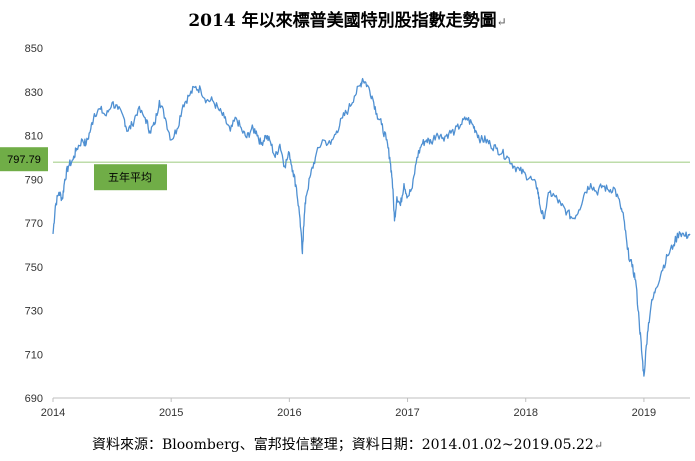 Image resolution: width=695 pixels, height=461 pixels. What do you see at coordinates (34, 312) in the screenshot?
I see `y-tick-label: 730` at bounding box center [34, 312].